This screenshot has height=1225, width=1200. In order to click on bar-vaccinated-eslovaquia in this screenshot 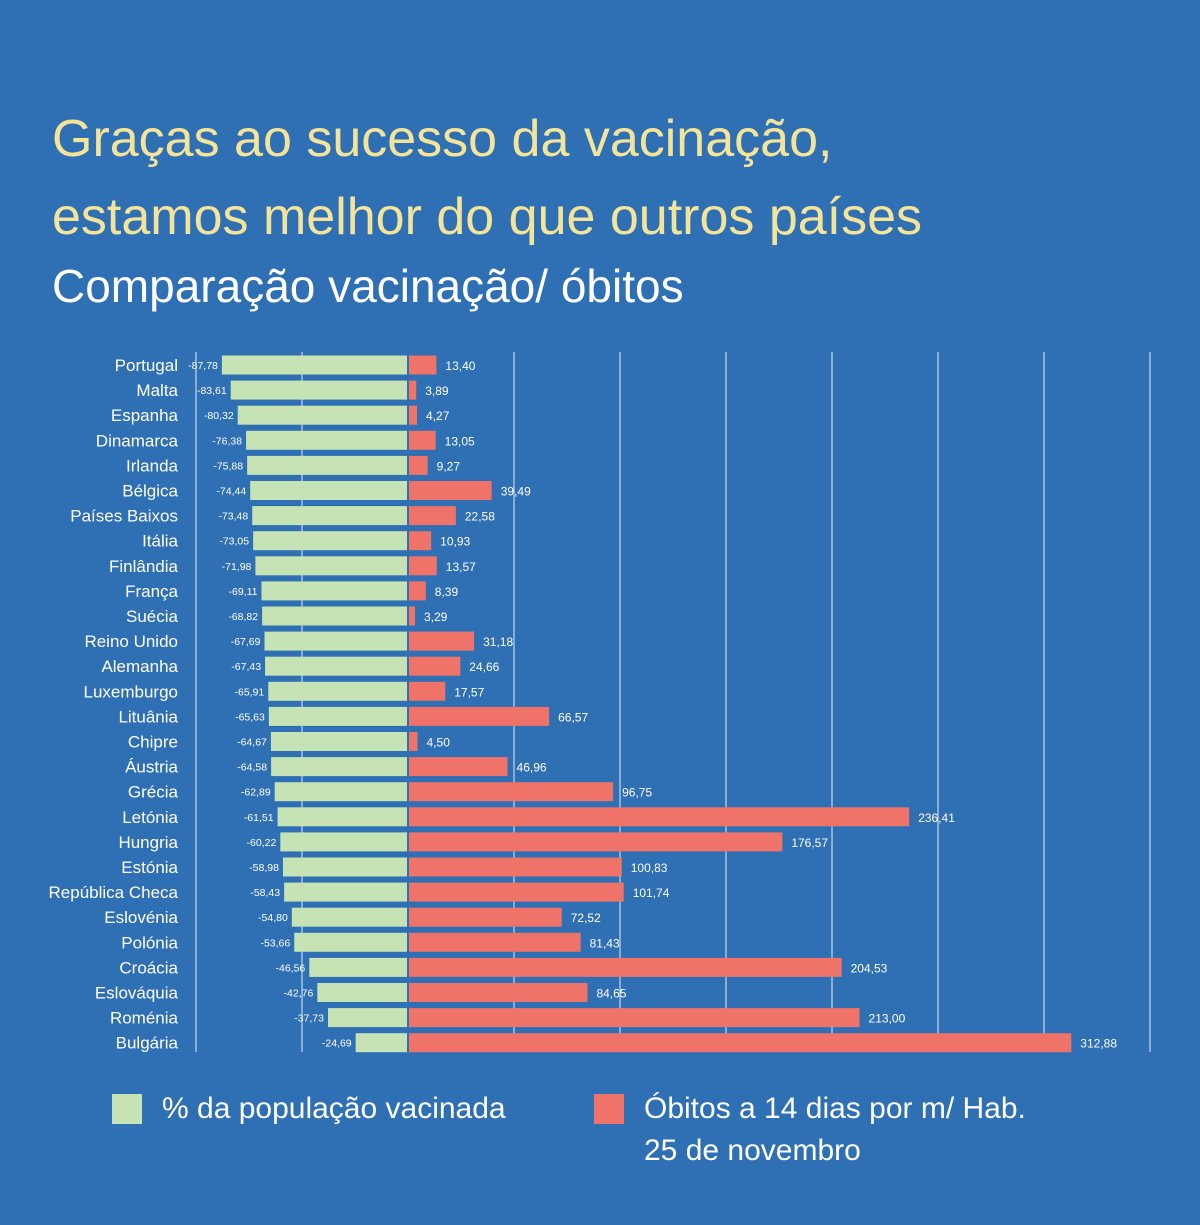, I will do `click(362, 992)`.